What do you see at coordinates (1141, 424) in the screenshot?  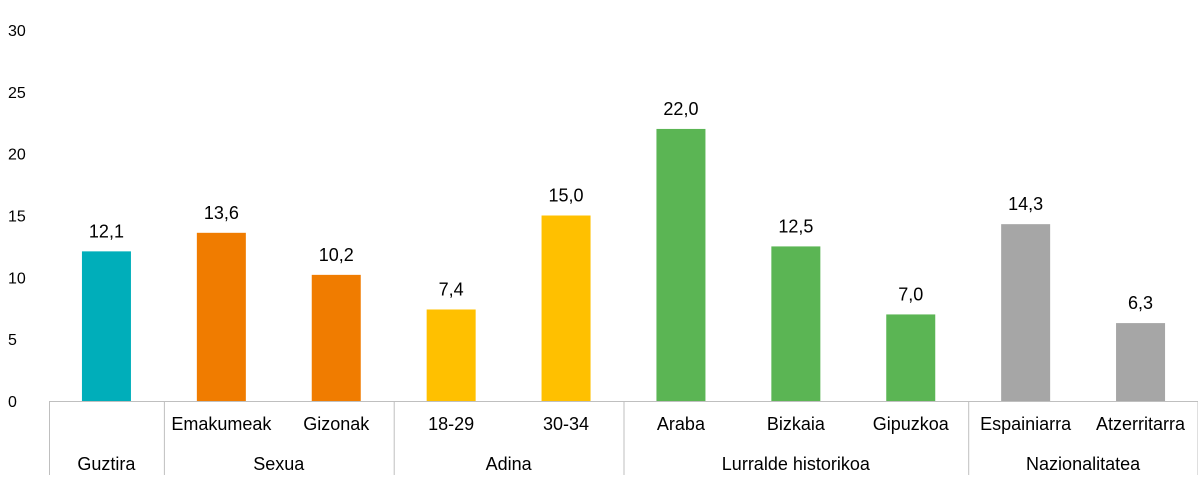 I see `category-label: Atzerritarra` at bounding box center [1141, 424].